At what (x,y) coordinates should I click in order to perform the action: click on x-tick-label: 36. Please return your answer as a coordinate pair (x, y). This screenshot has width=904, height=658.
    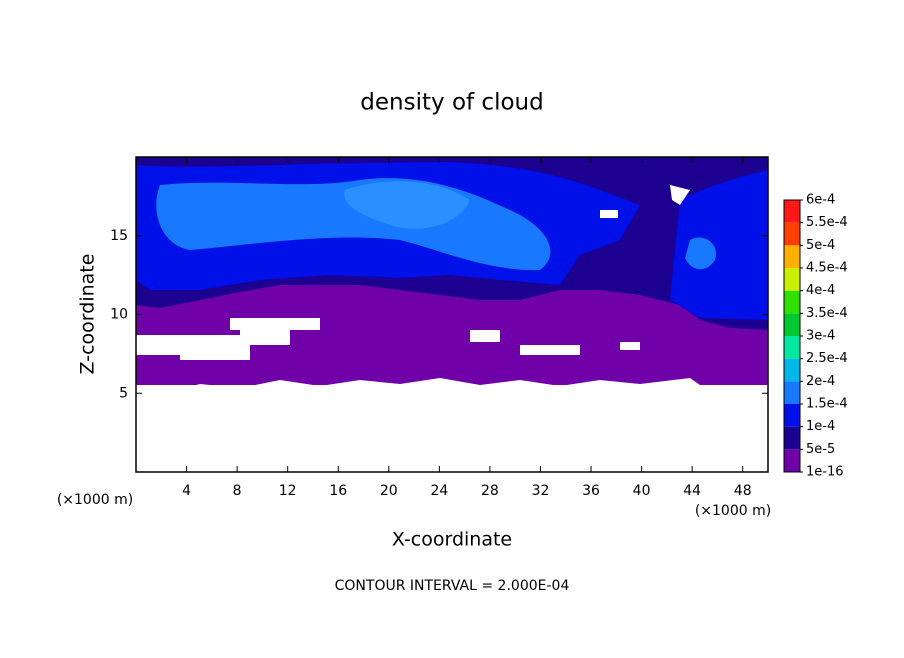
    Looking at the image, I should click on (591, 491).